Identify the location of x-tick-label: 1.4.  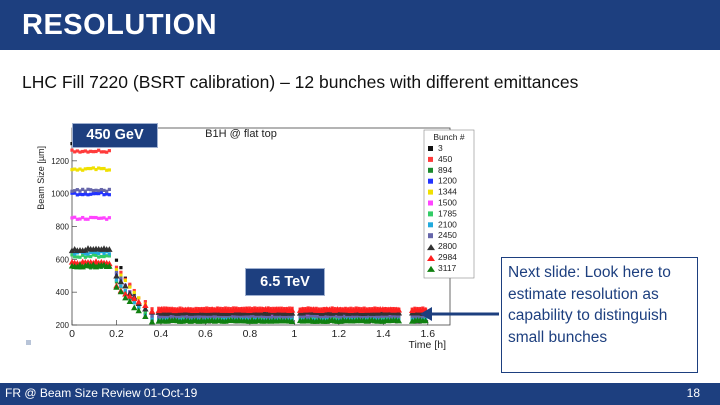
(383, 334).